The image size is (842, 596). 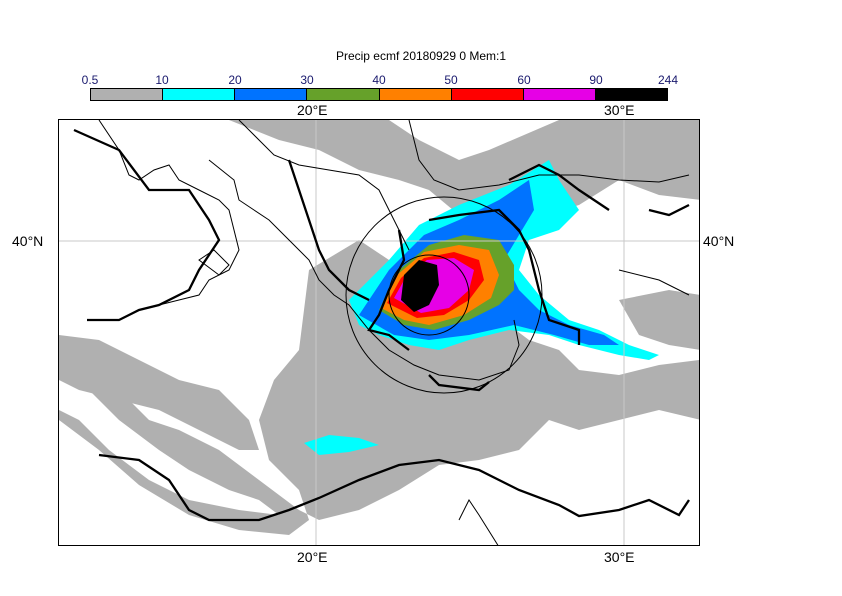 What do you see at coordinates (162, 80) in the screenshot?
I see `colorbar-label: 10` at bounding box center [162, 80].